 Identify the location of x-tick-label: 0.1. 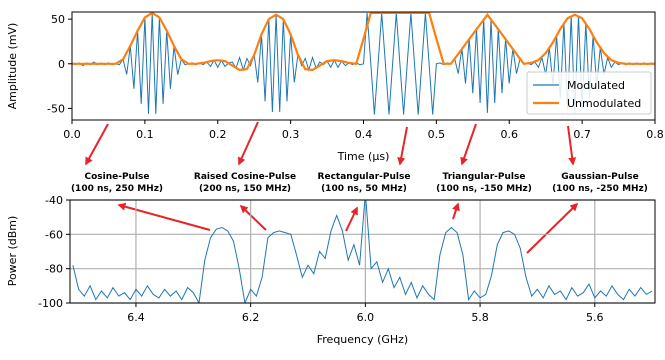
(145, 134).